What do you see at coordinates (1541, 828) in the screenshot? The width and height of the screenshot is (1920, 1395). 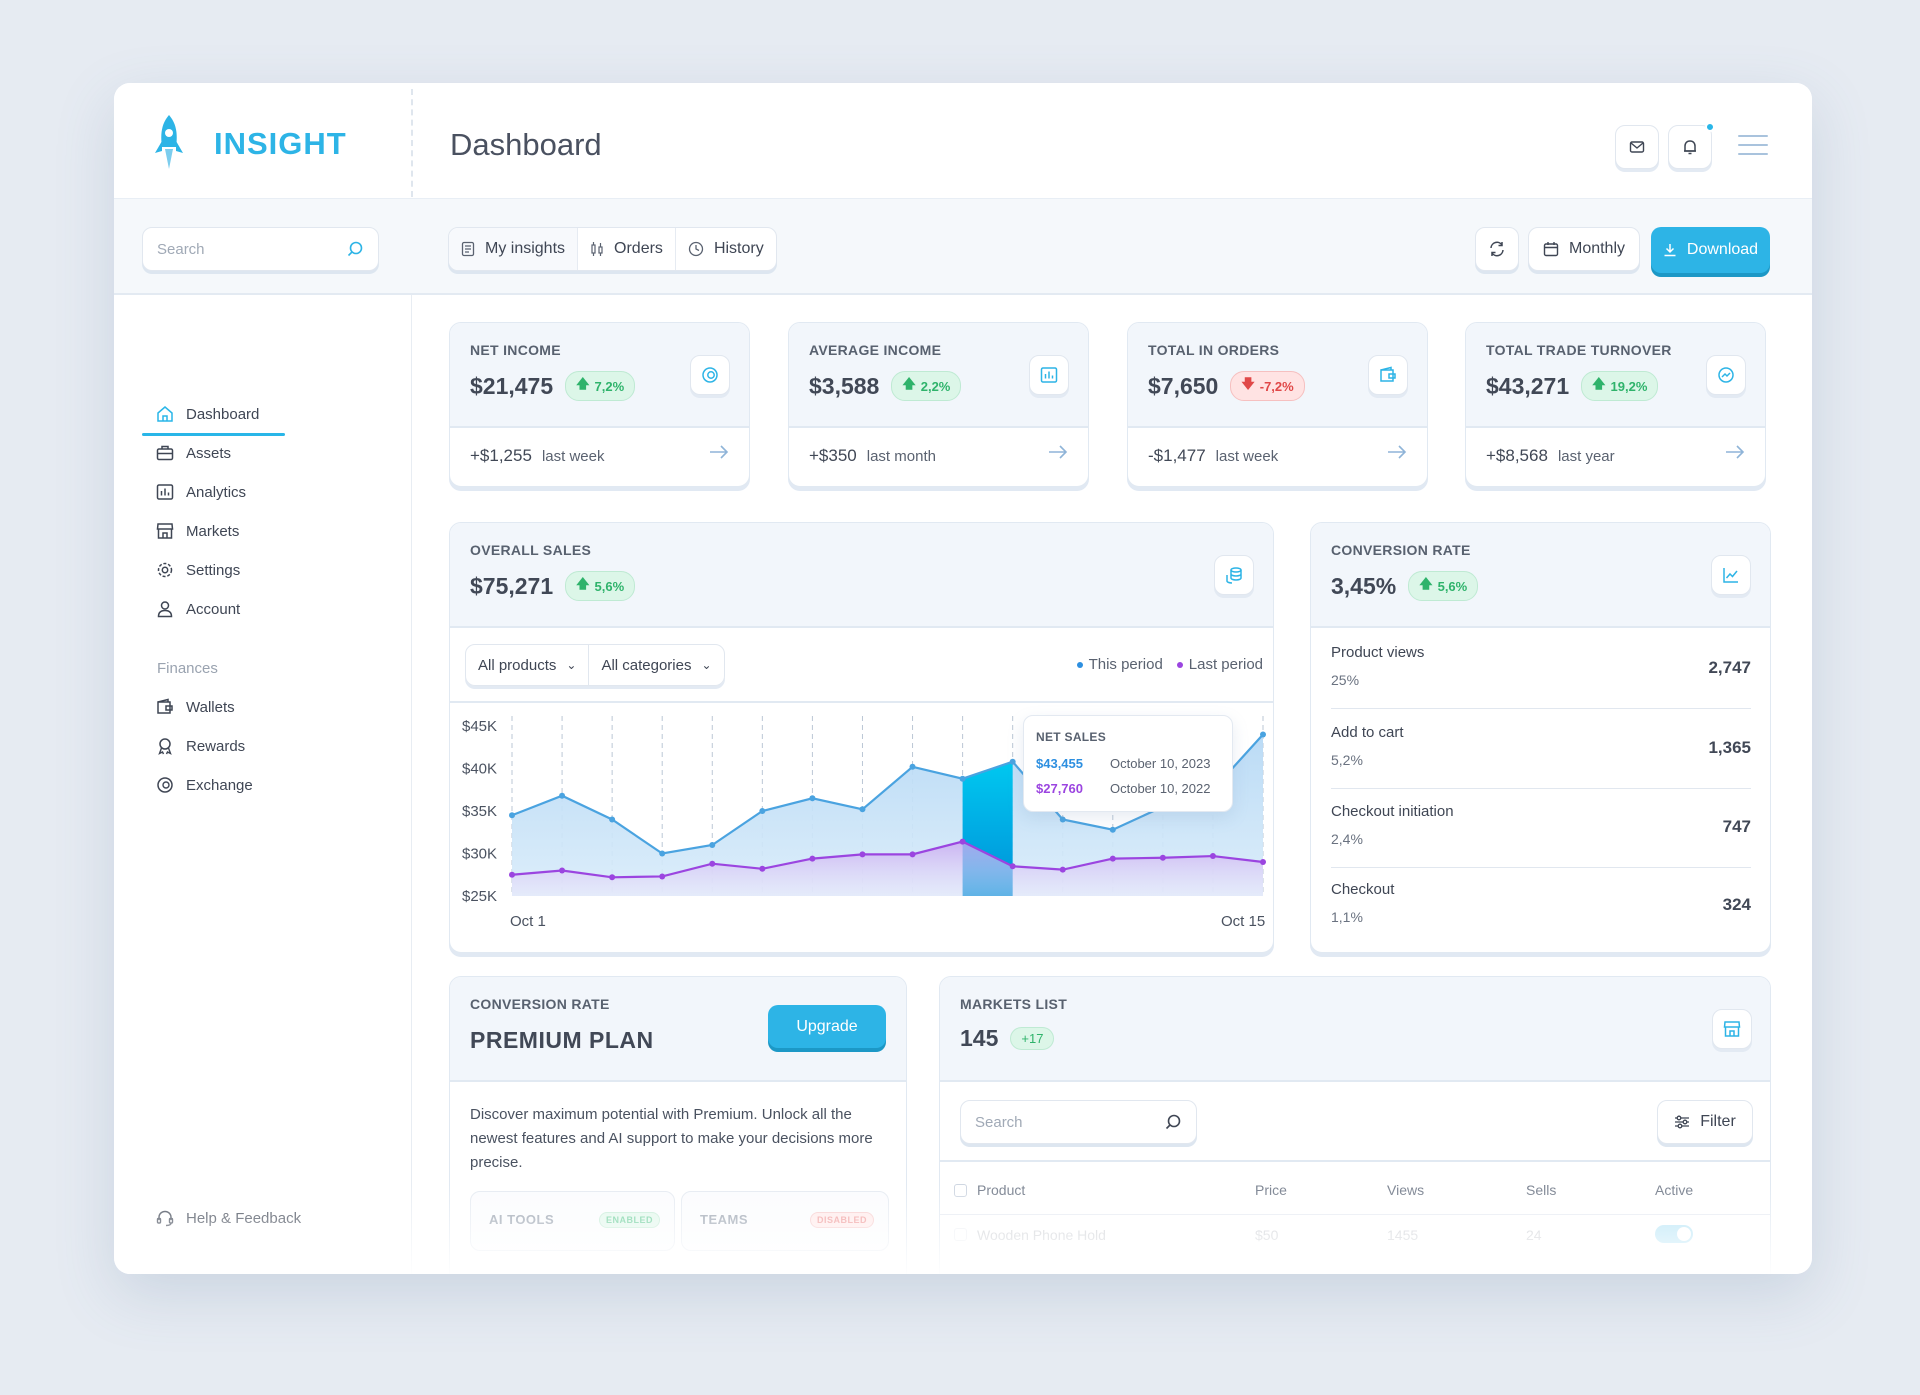 I see `conversion-row: Checkout initiation 2,4% 747` at bounding box center [1541, 828].